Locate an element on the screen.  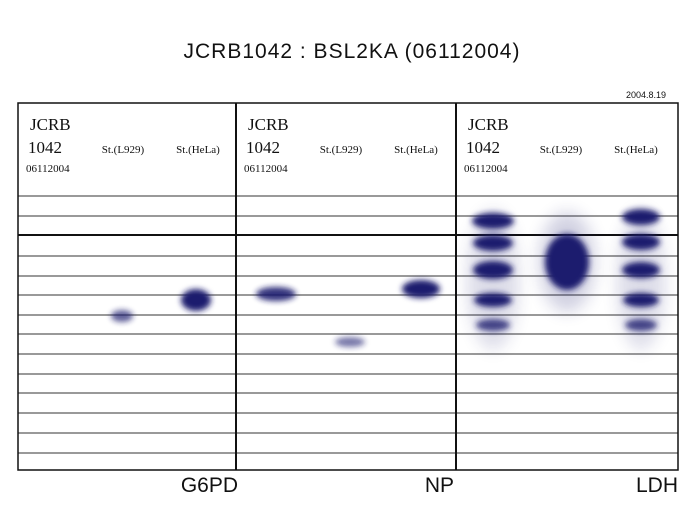
enzyme-label: NP is located at coordinates (439, 485).